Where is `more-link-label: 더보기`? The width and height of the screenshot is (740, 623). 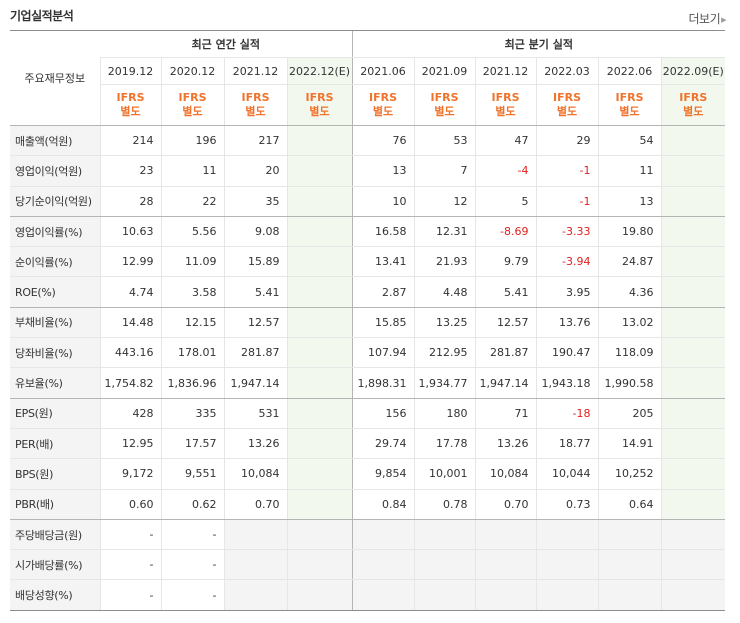
more-link-label: 더보기 is located at coordinates (704, 19).